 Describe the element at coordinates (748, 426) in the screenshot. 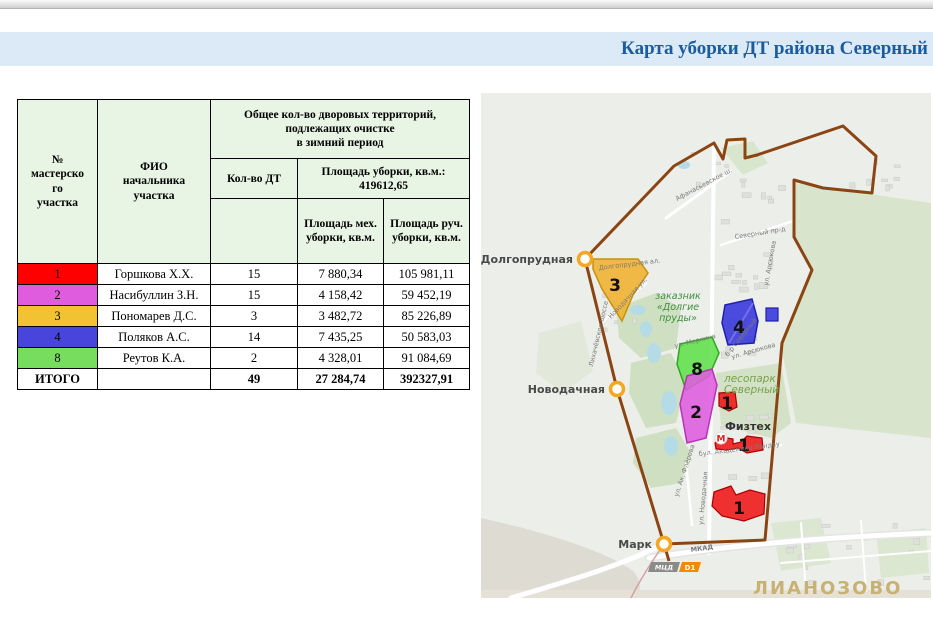

I see `fiztekh-label: Физтех` at that location.